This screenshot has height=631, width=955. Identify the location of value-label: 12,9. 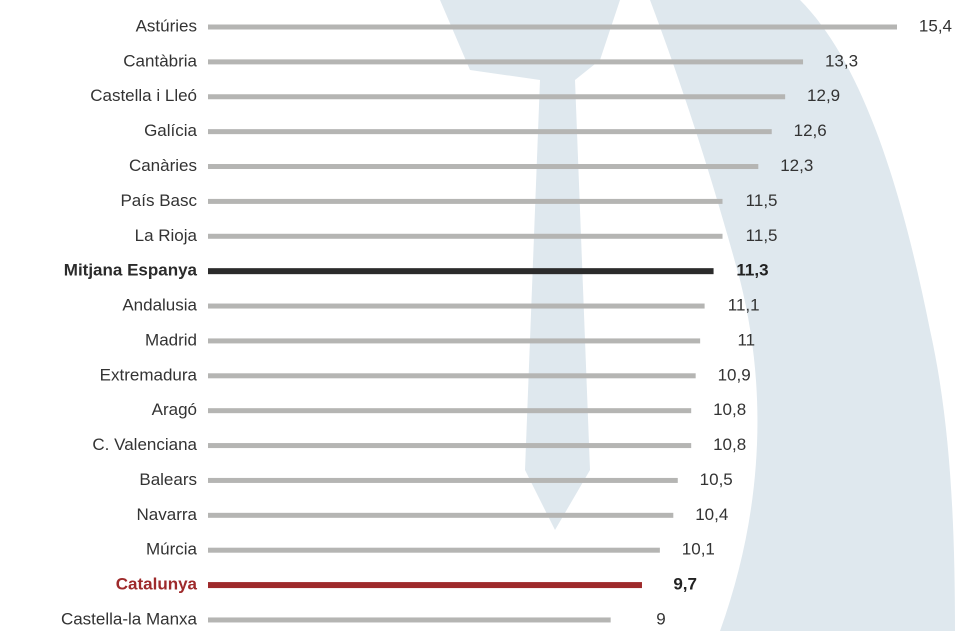
(823, 95).